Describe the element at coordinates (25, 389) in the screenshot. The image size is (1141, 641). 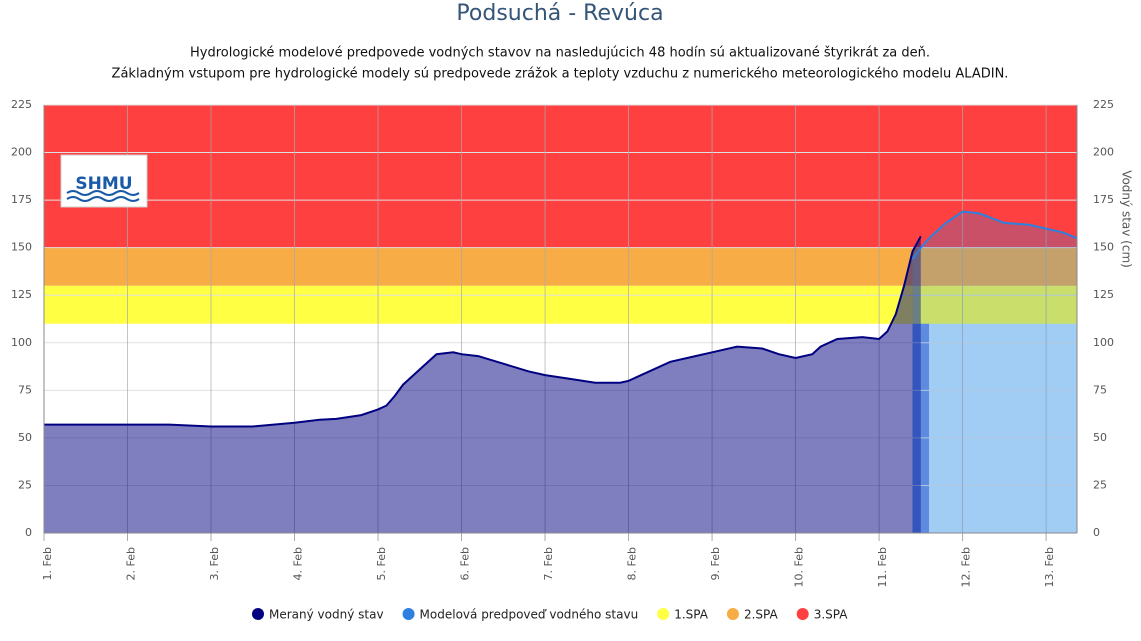
I see `y-tick-label: 75` at that location.